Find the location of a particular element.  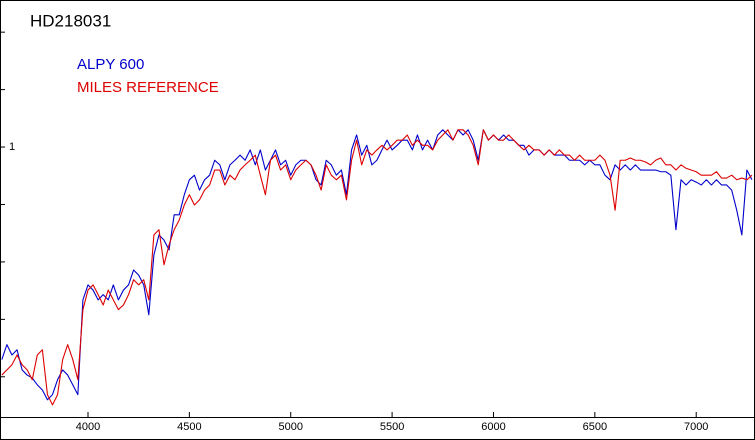

x-tick-label: 6000 is located at coordinates (493, 427).